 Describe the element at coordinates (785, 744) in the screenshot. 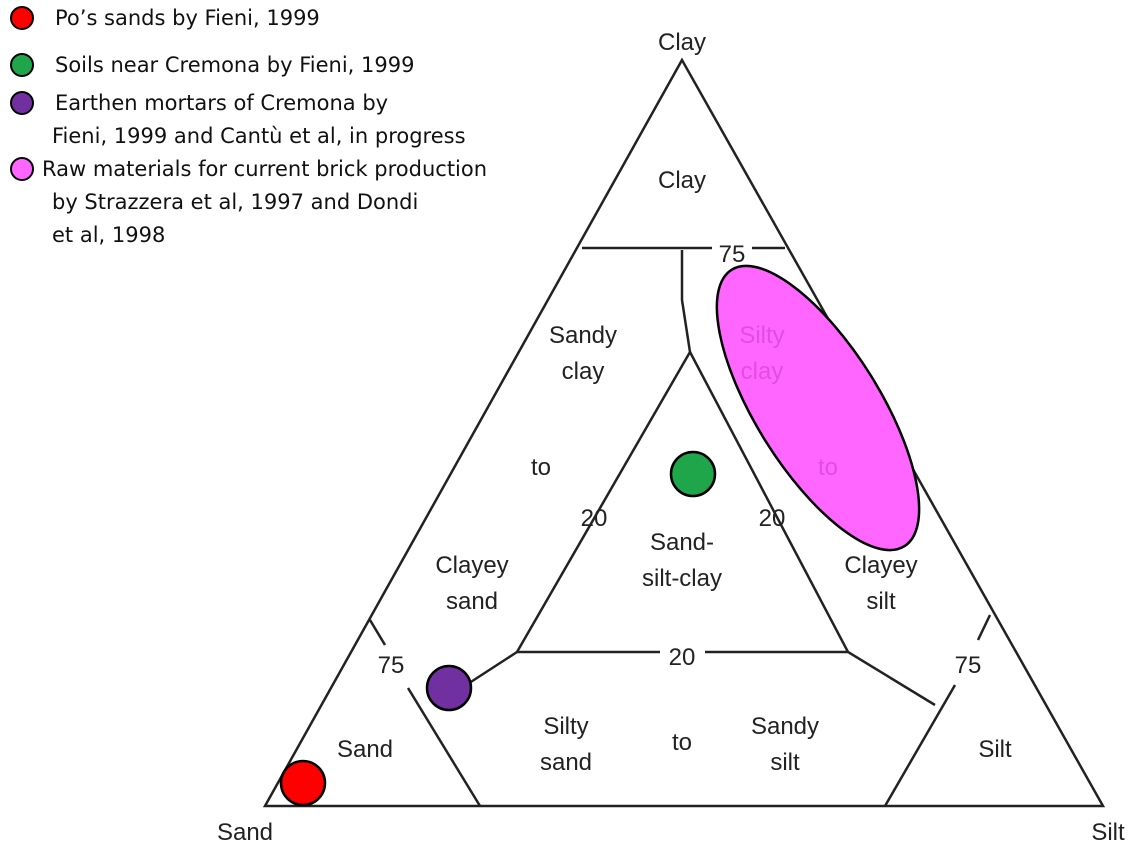

I see `region-label: Sandy silt` at that location.